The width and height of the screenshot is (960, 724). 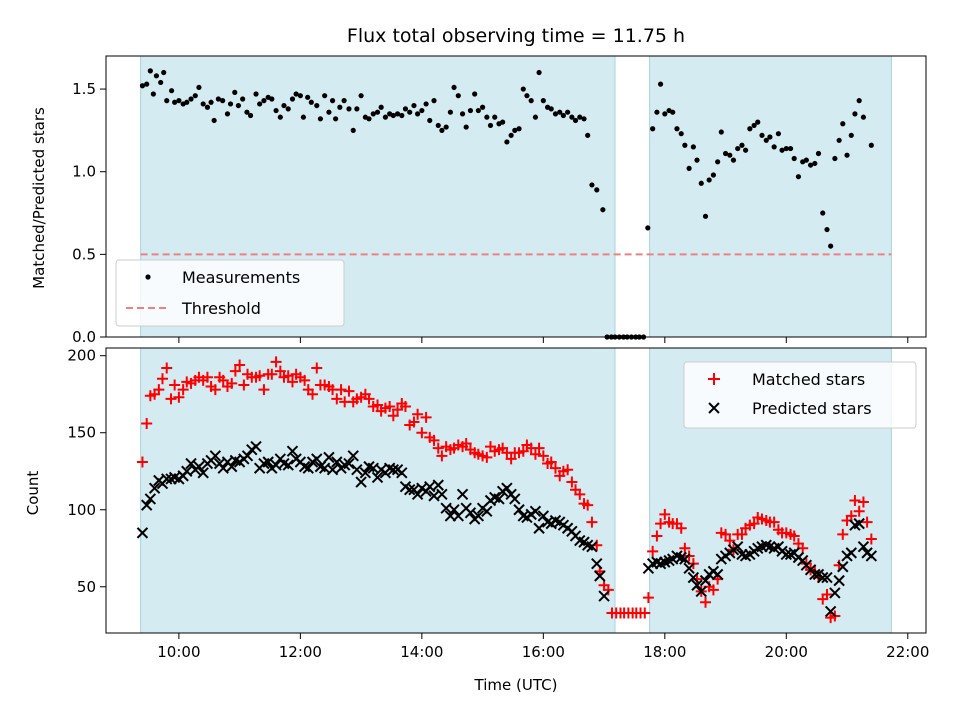 I want to click on top-y-ticks: 0.0 0.5 1.0 1.5, so click(x=89, y=213).